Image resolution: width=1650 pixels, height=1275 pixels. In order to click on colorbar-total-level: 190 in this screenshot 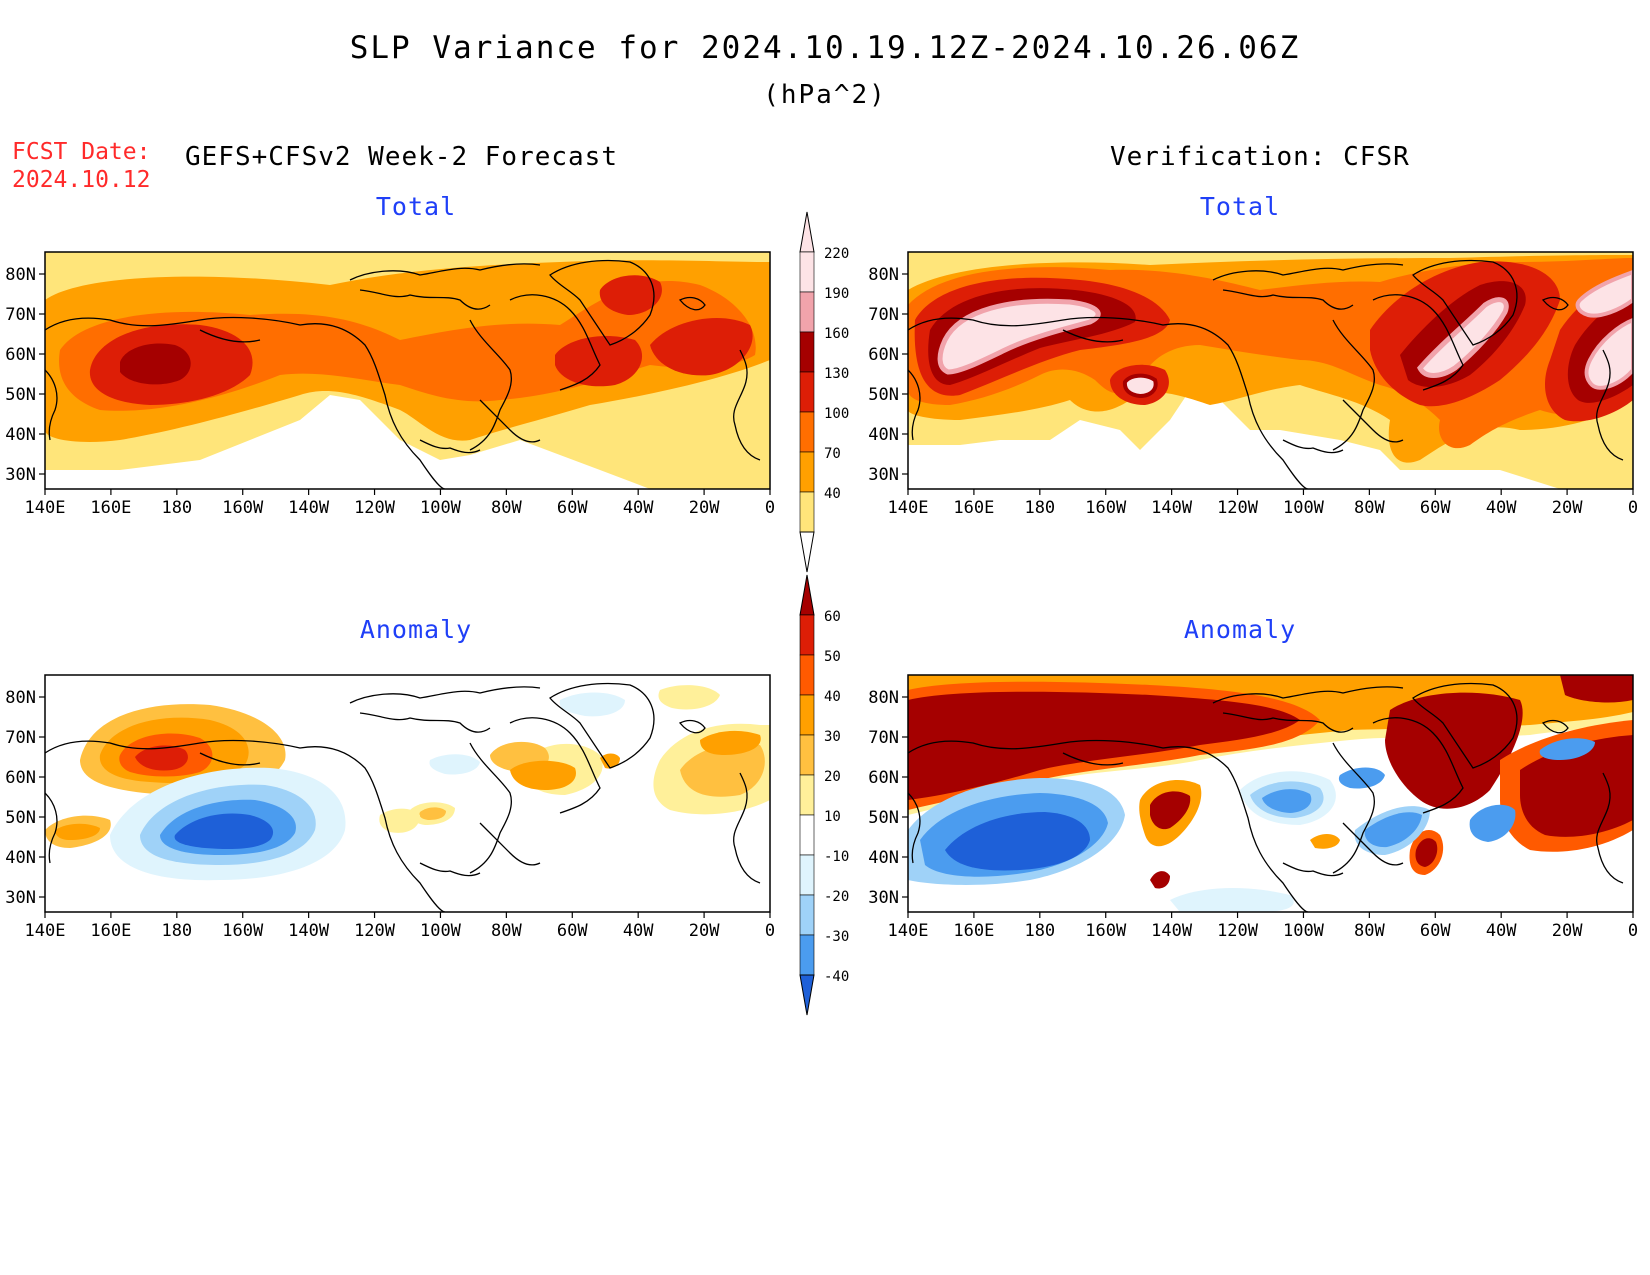, I will do `click(836, 294)`.